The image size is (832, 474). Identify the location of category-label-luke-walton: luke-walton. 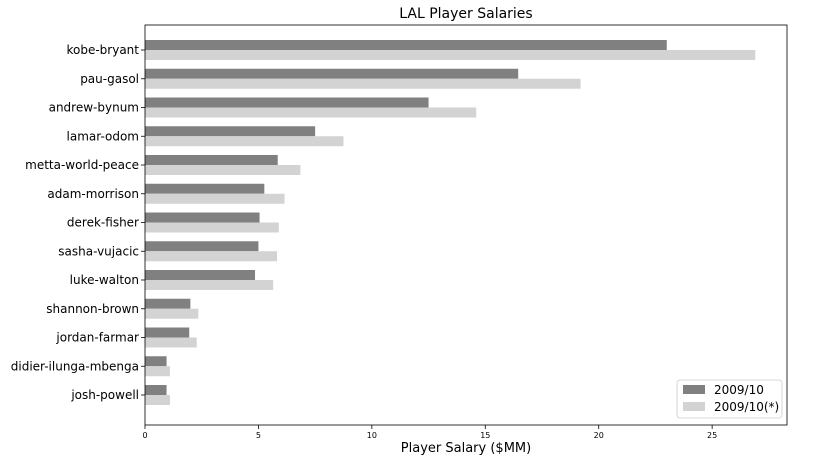
(104, 280).